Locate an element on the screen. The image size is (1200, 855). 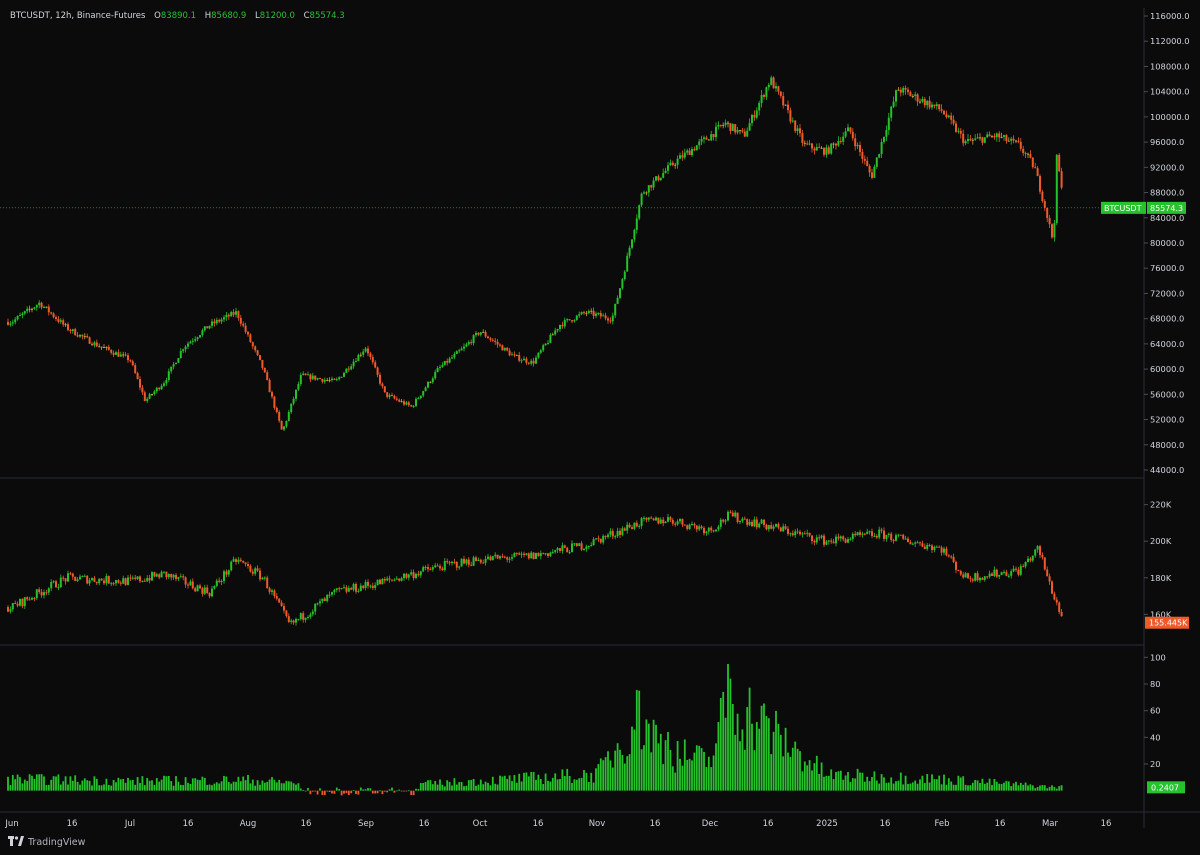
time-tick-label: Nov is located at coordinates (597, 824).